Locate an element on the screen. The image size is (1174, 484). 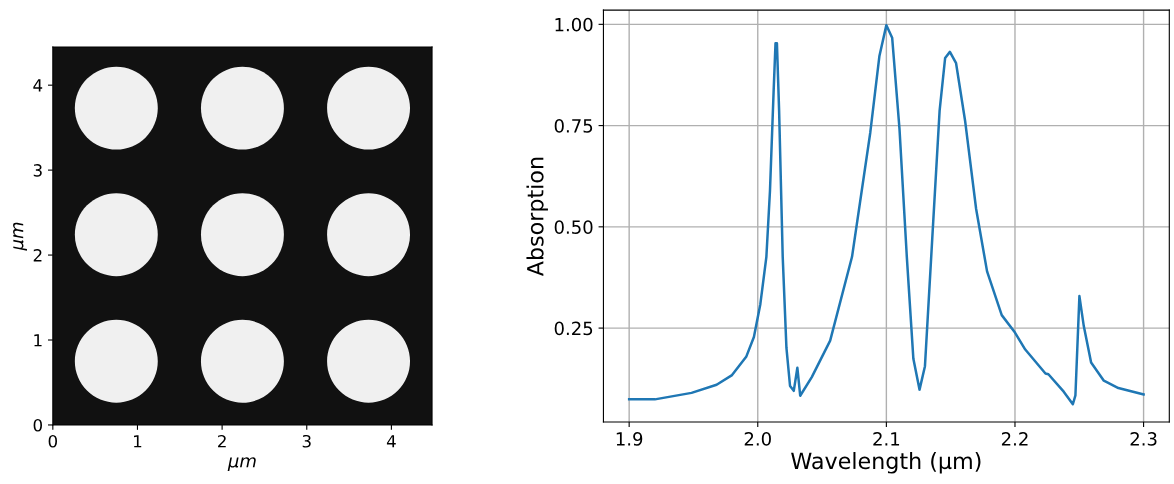
y-tick-label: 3 is located at coordinates (37, 170).